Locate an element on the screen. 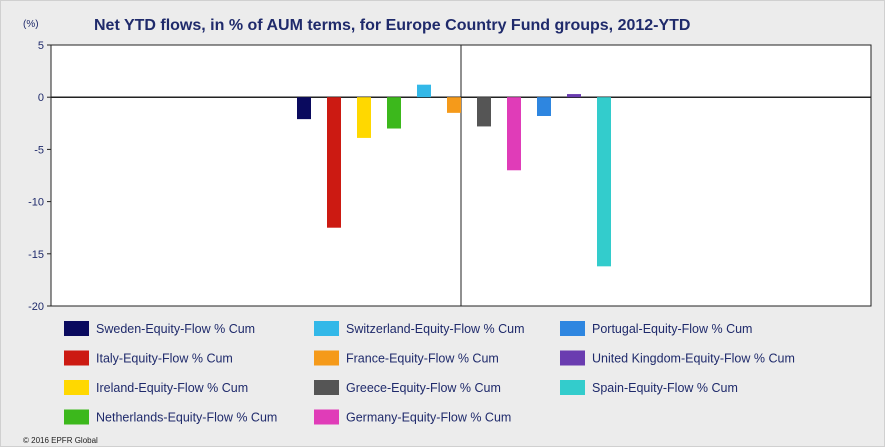 Image resolution: width=885 pixels, height=447 pixels. legend-label: Sweden-Equity-Flow % Cum is located at coordinates (175, 329).